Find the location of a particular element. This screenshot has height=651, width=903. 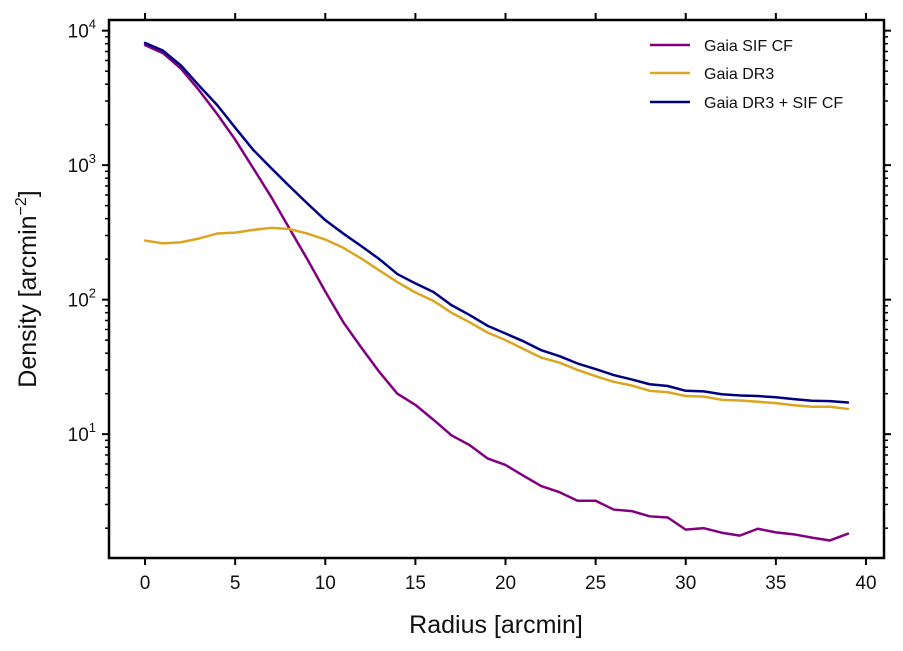

y-tick-label: 10⁴ is located at coordinates (82, 30).